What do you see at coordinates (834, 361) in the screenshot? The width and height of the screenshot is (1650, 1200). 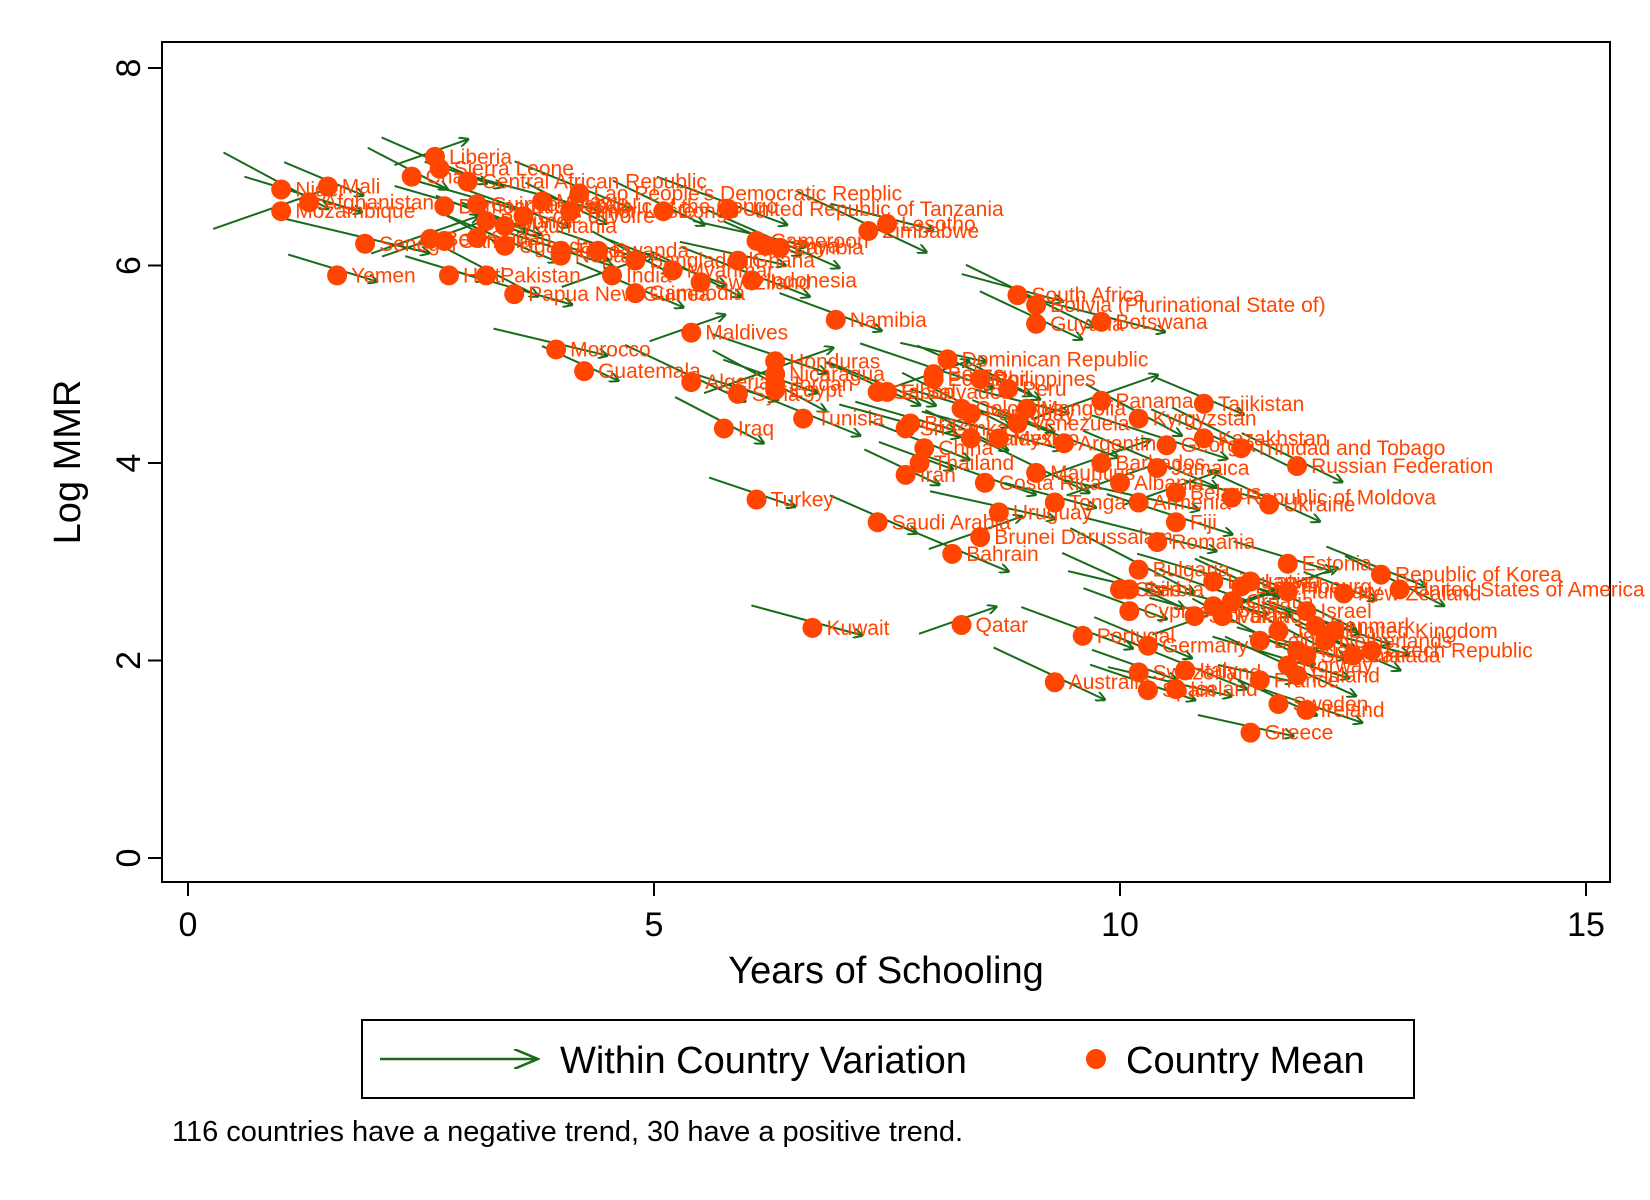 I see `country-label: Honduras` at bounding box center [834, 361].